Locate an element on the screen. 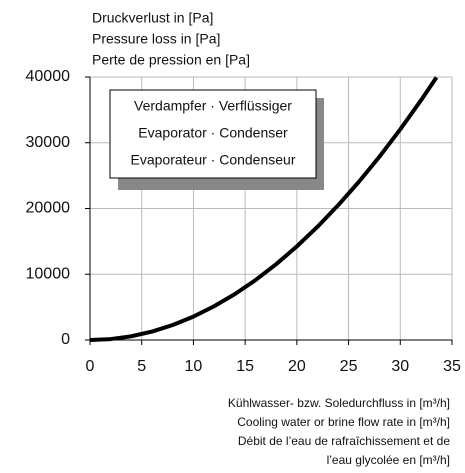  x-tick-label: 0 is located at coordinates (90, 366).